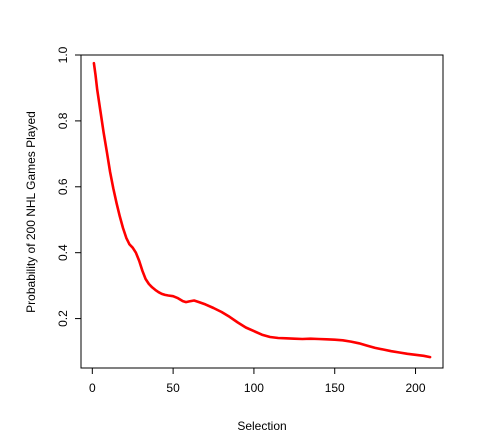 Image resolution: width=495 pixels, height=441 pixels. I want to click on x-tick-label: 200, so click(416, 388).